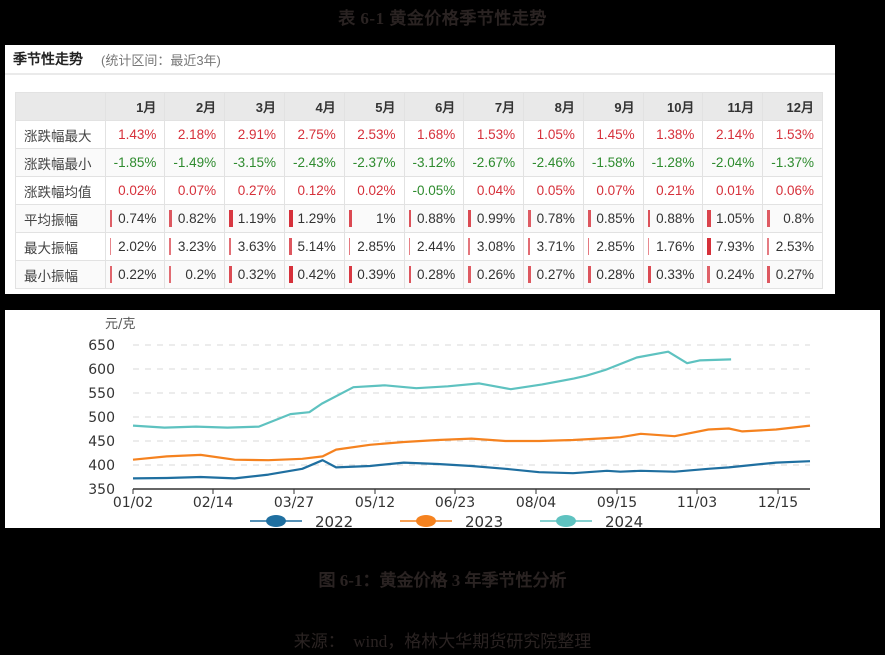  I want to click on table-cell: 3.23%, so click(195, 246).